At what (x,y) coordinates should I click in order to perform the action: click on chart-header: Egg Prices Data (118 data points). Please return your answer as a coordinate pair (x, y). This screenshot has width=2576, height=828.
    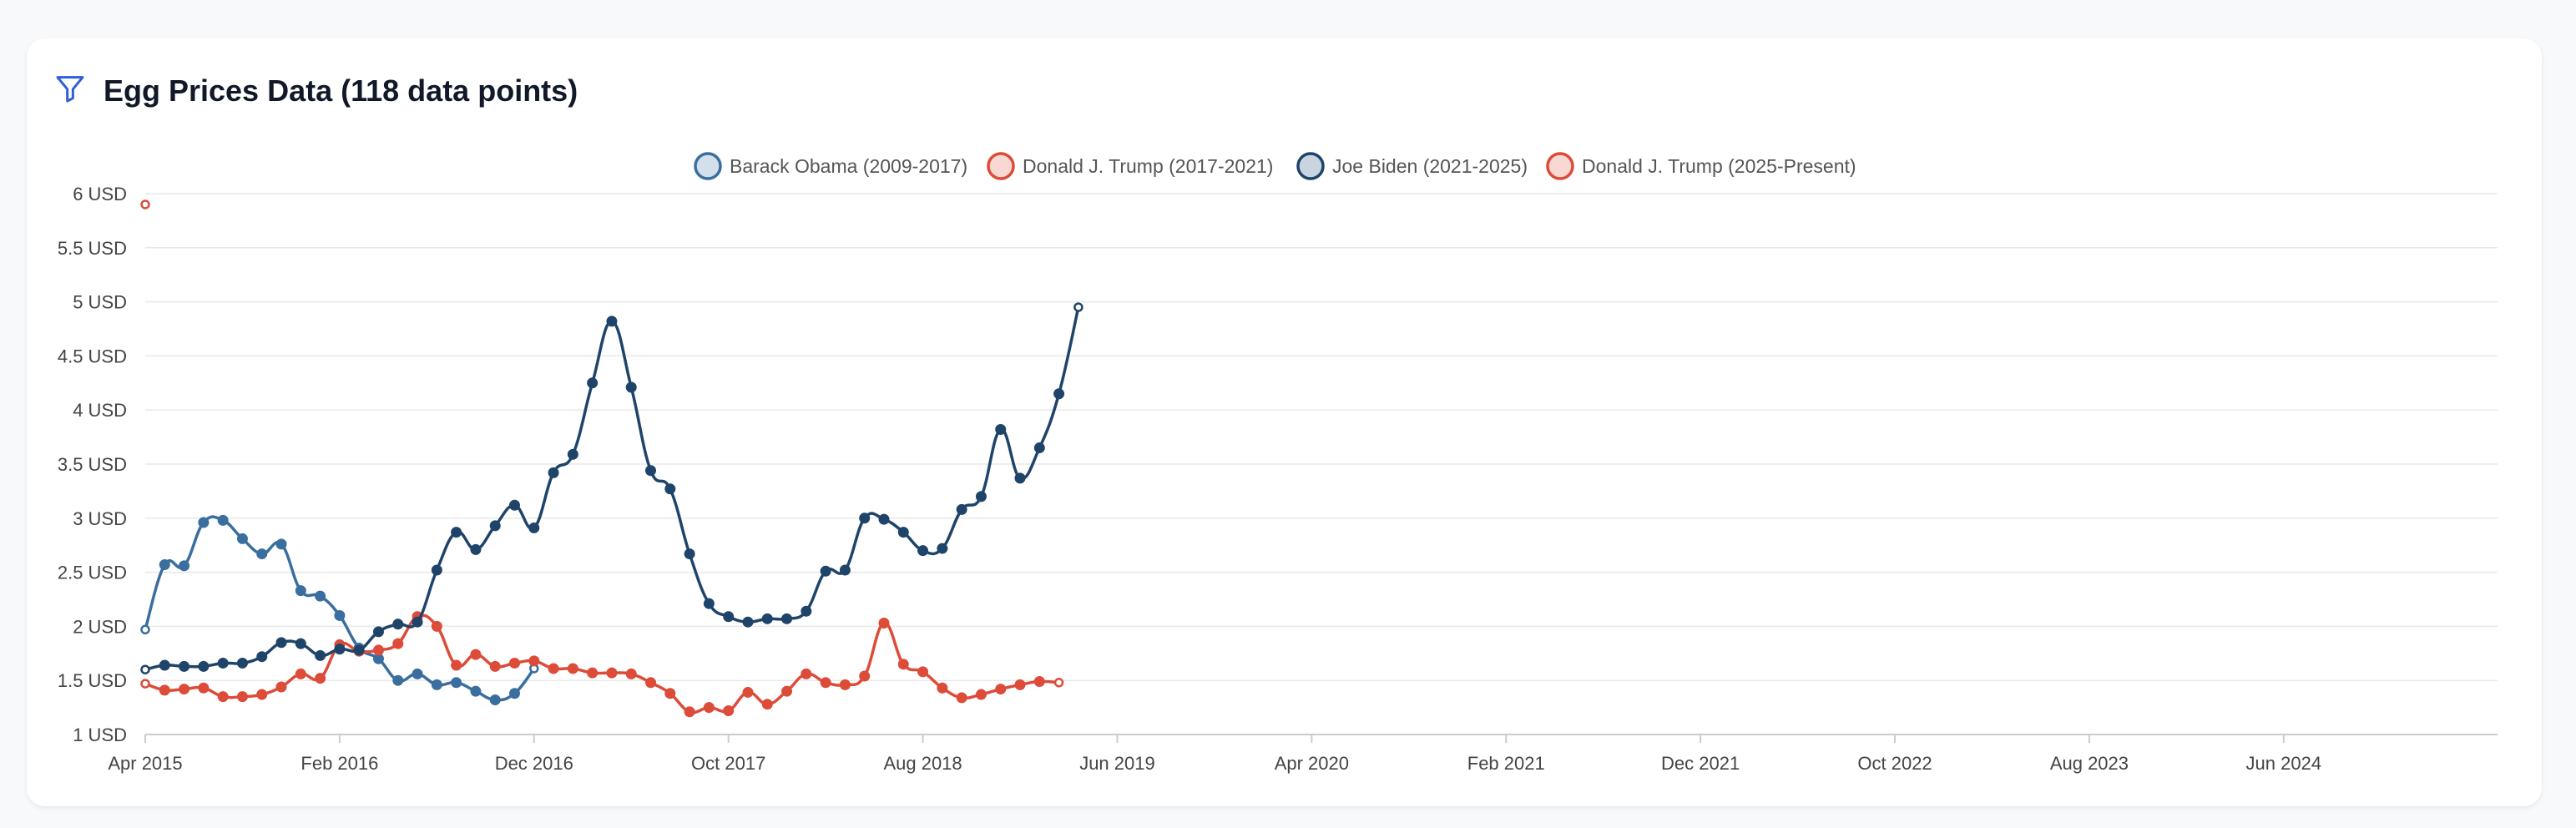
    Looking at the image, I should click on (315, 90).